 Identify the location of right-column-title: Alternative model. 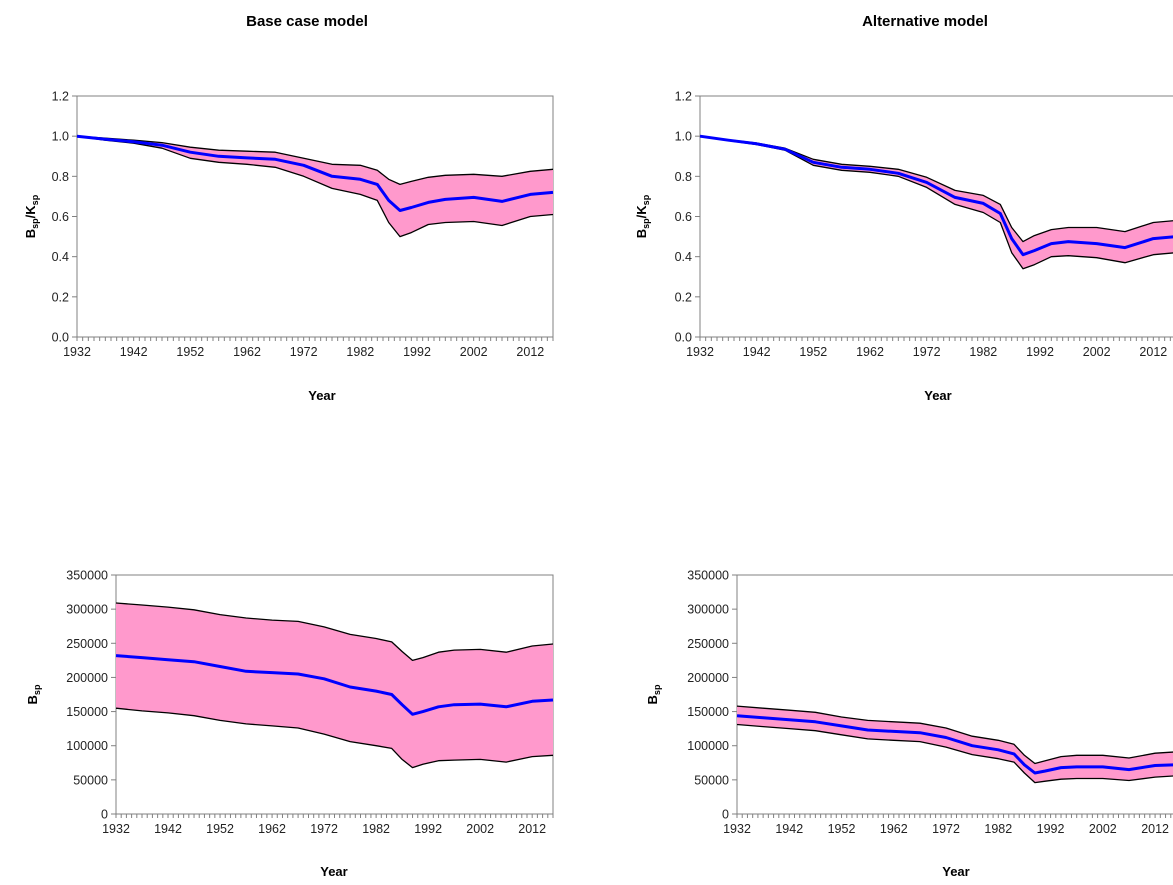
(925, 21).